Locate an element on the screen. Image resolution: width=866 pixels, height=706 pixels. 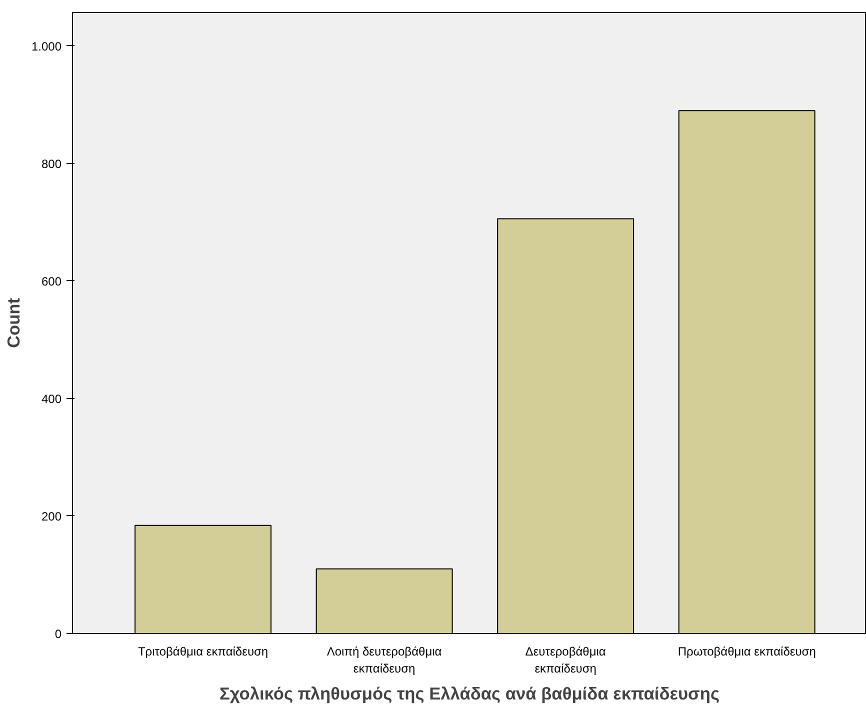
x-tick-label: Λοιπή δευτεροβάθμια εκπαίδευση is located at coordinates (384, 660).